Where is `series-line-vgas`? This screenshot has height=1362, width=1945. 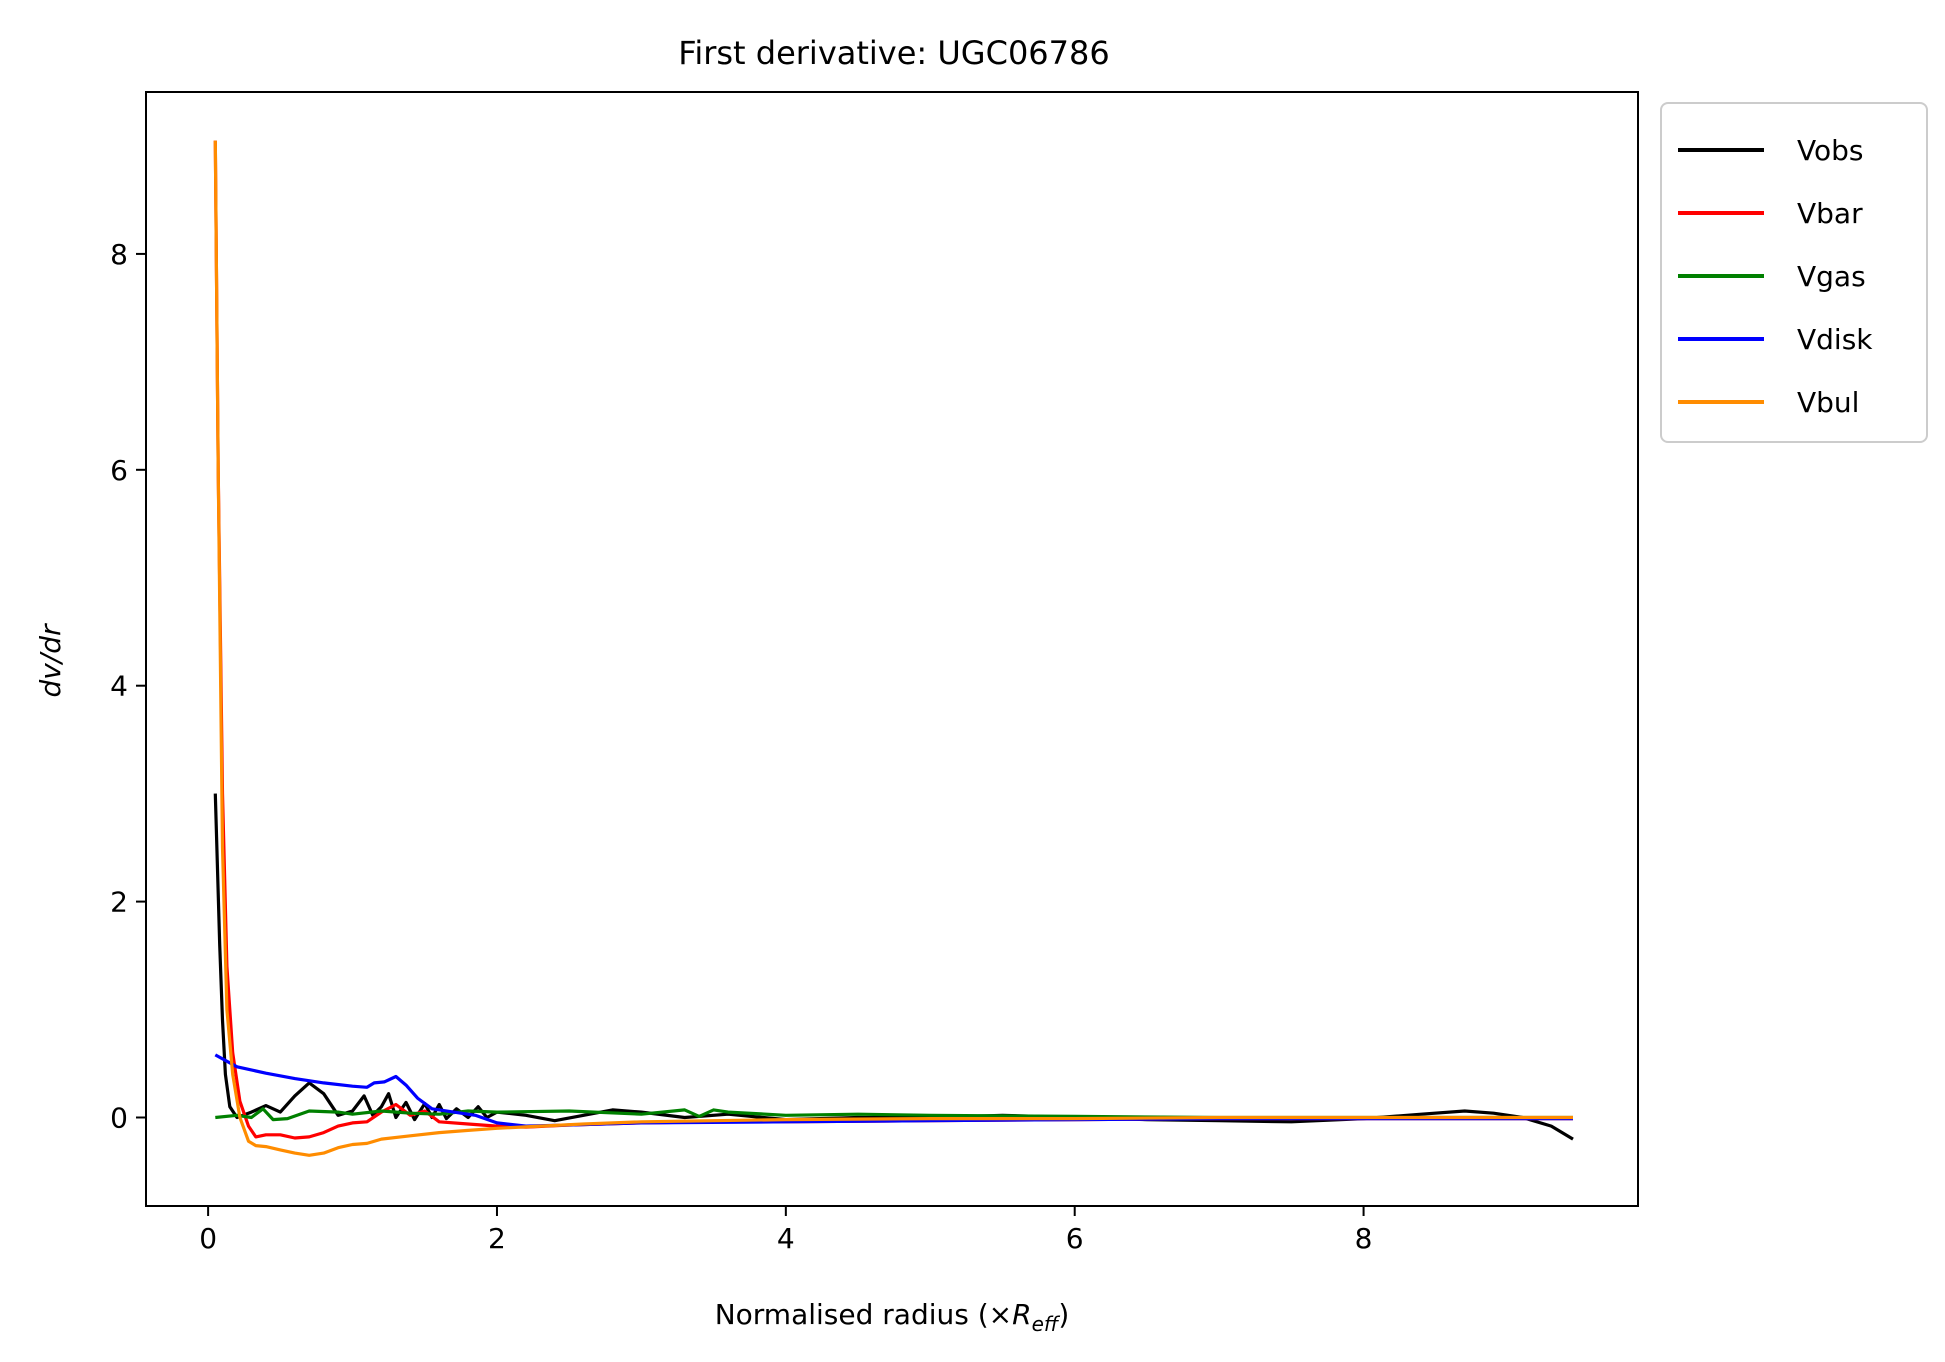 series-line-vgas is located at coordinates (894, 1114).